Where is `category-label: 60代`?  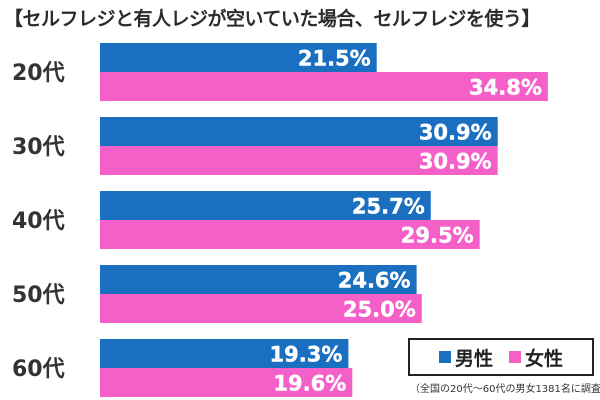
category-label: 60代 is located at coordinates (38, 369).